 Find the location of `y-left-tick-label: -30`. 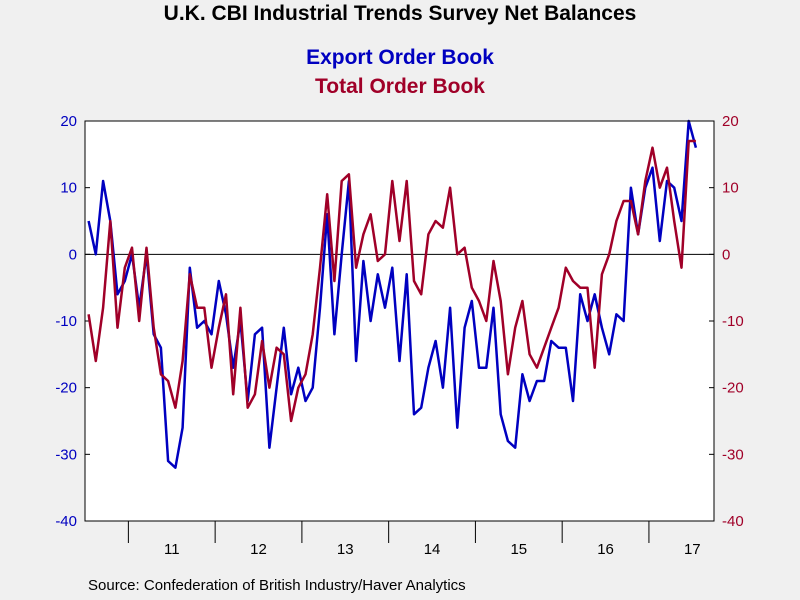

y-left-tick-label: -30 is located at coordinates (66, 454).